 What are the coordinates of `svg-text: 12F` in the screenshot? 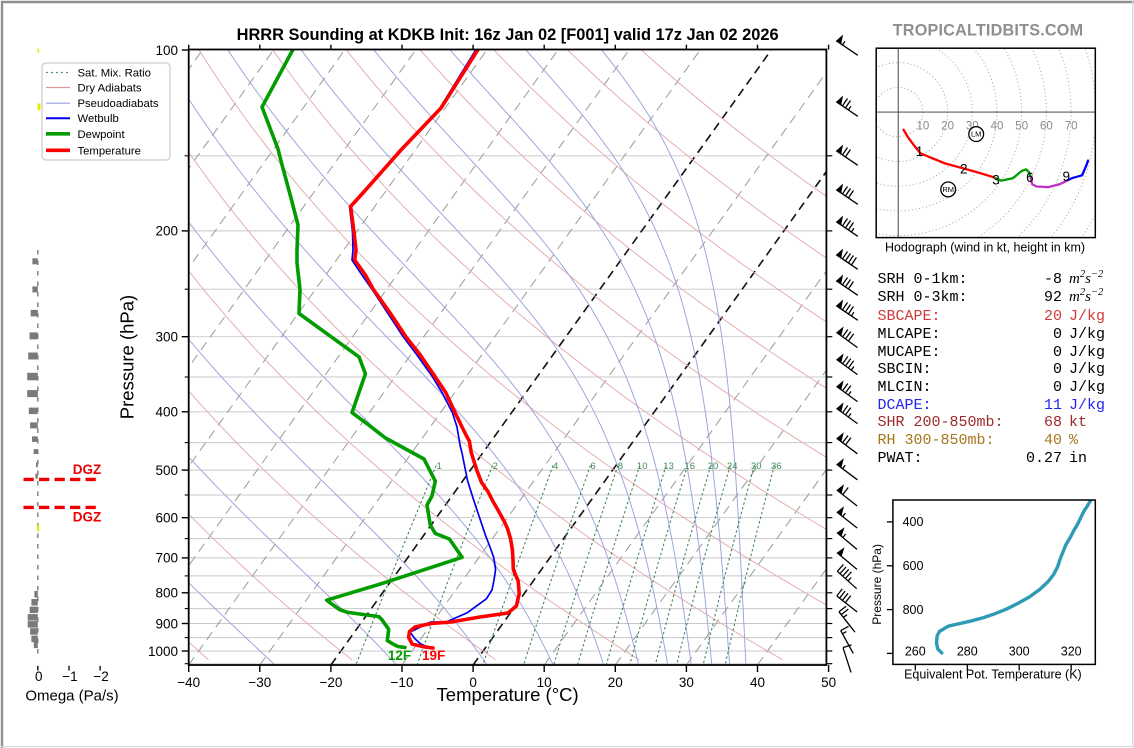 It's located at (399, 655).